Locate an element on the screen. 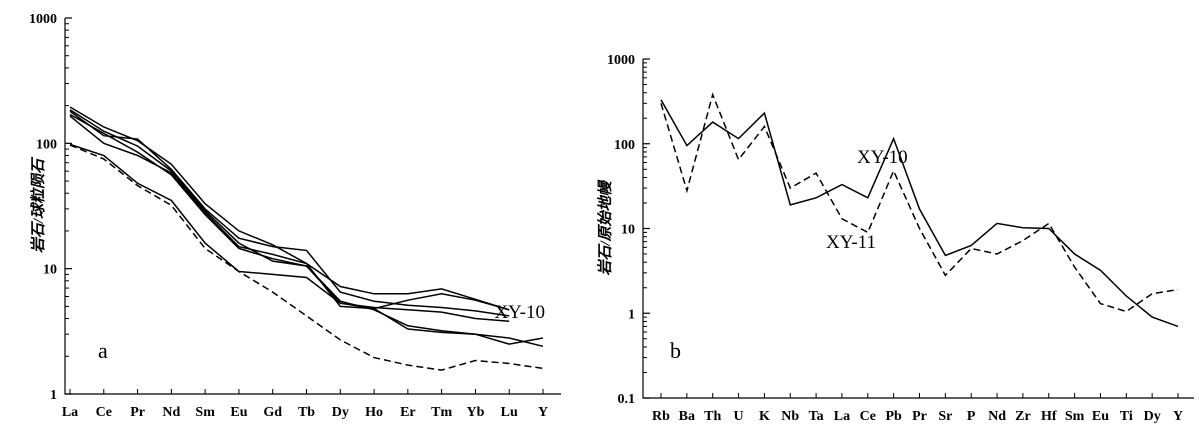 The image size is (1199, 429). x-tick-label-ba: Ba is located at coordinates (687, 416).